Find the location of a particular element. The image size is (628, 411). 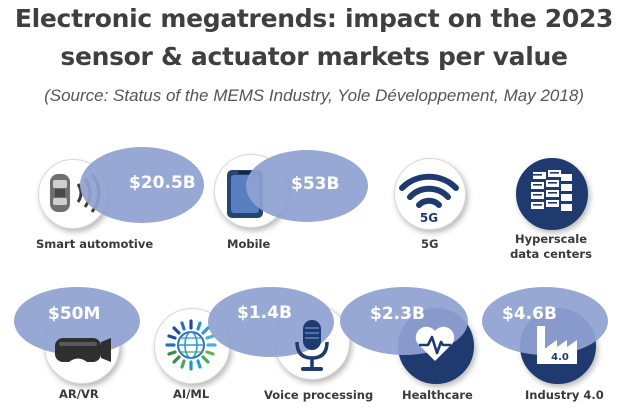

healthcare-label: Healthcare is located at coordinates (437, 395).